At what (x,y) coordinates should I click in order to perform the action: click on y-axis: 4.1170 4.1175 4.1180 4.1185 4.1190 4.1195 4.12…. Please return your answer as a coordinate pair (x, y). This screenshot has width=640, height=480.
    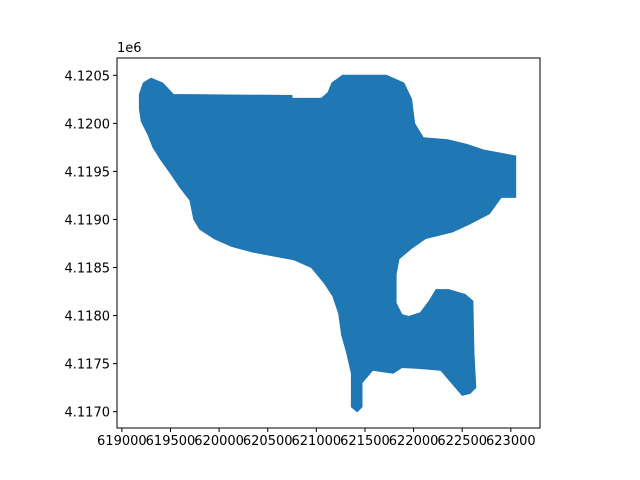
    Looking at the image, I should click on (91, 245).